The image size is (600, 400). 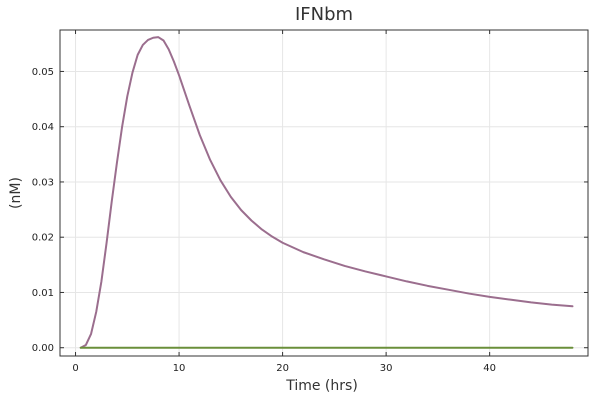 I want to click on y-tick-label: 0.04, so click(x=43, y=127).